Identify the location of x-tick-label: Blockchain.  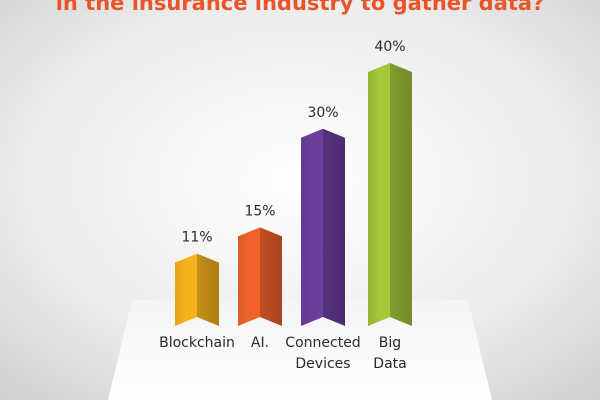
(197, 343).